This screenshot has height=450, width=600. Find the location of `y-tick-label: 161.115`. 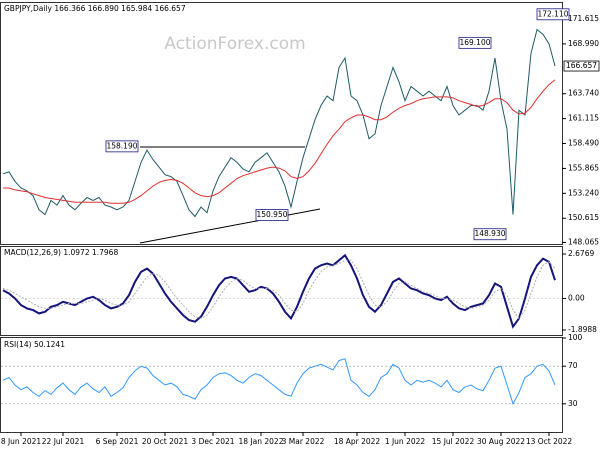

y-tick-label: 161.115 is located at coordinates (583, 118).